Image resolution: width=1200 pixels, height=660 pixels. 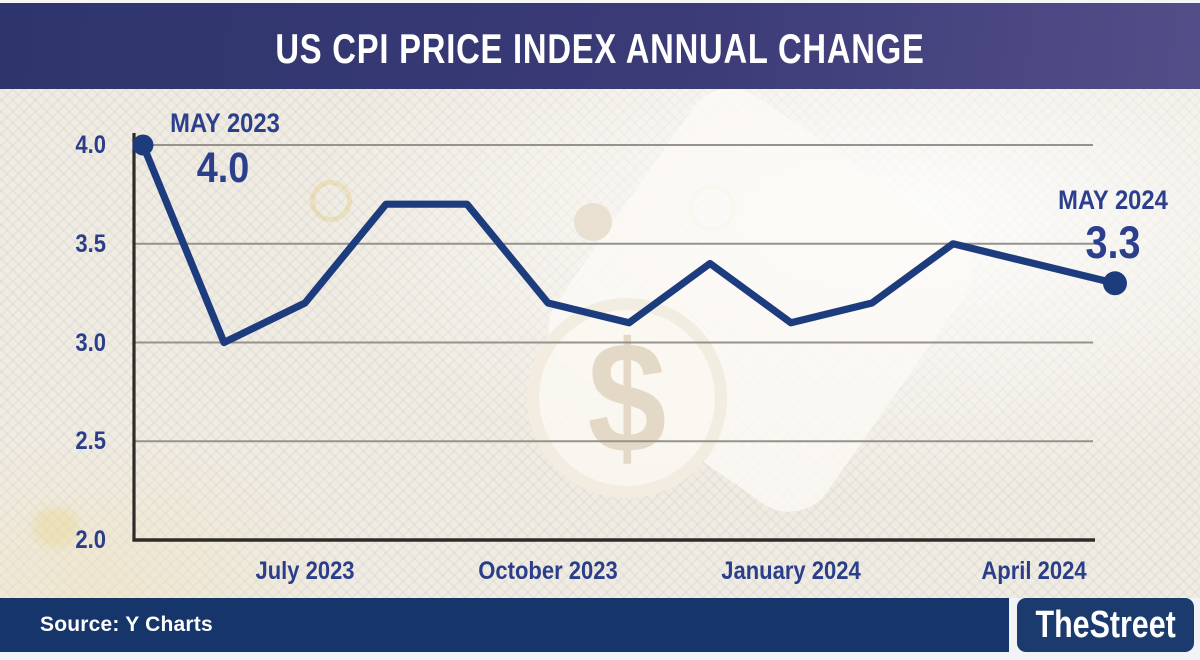 I want to click on dollar-coin-watermark: $, so click(x=627, y=398).